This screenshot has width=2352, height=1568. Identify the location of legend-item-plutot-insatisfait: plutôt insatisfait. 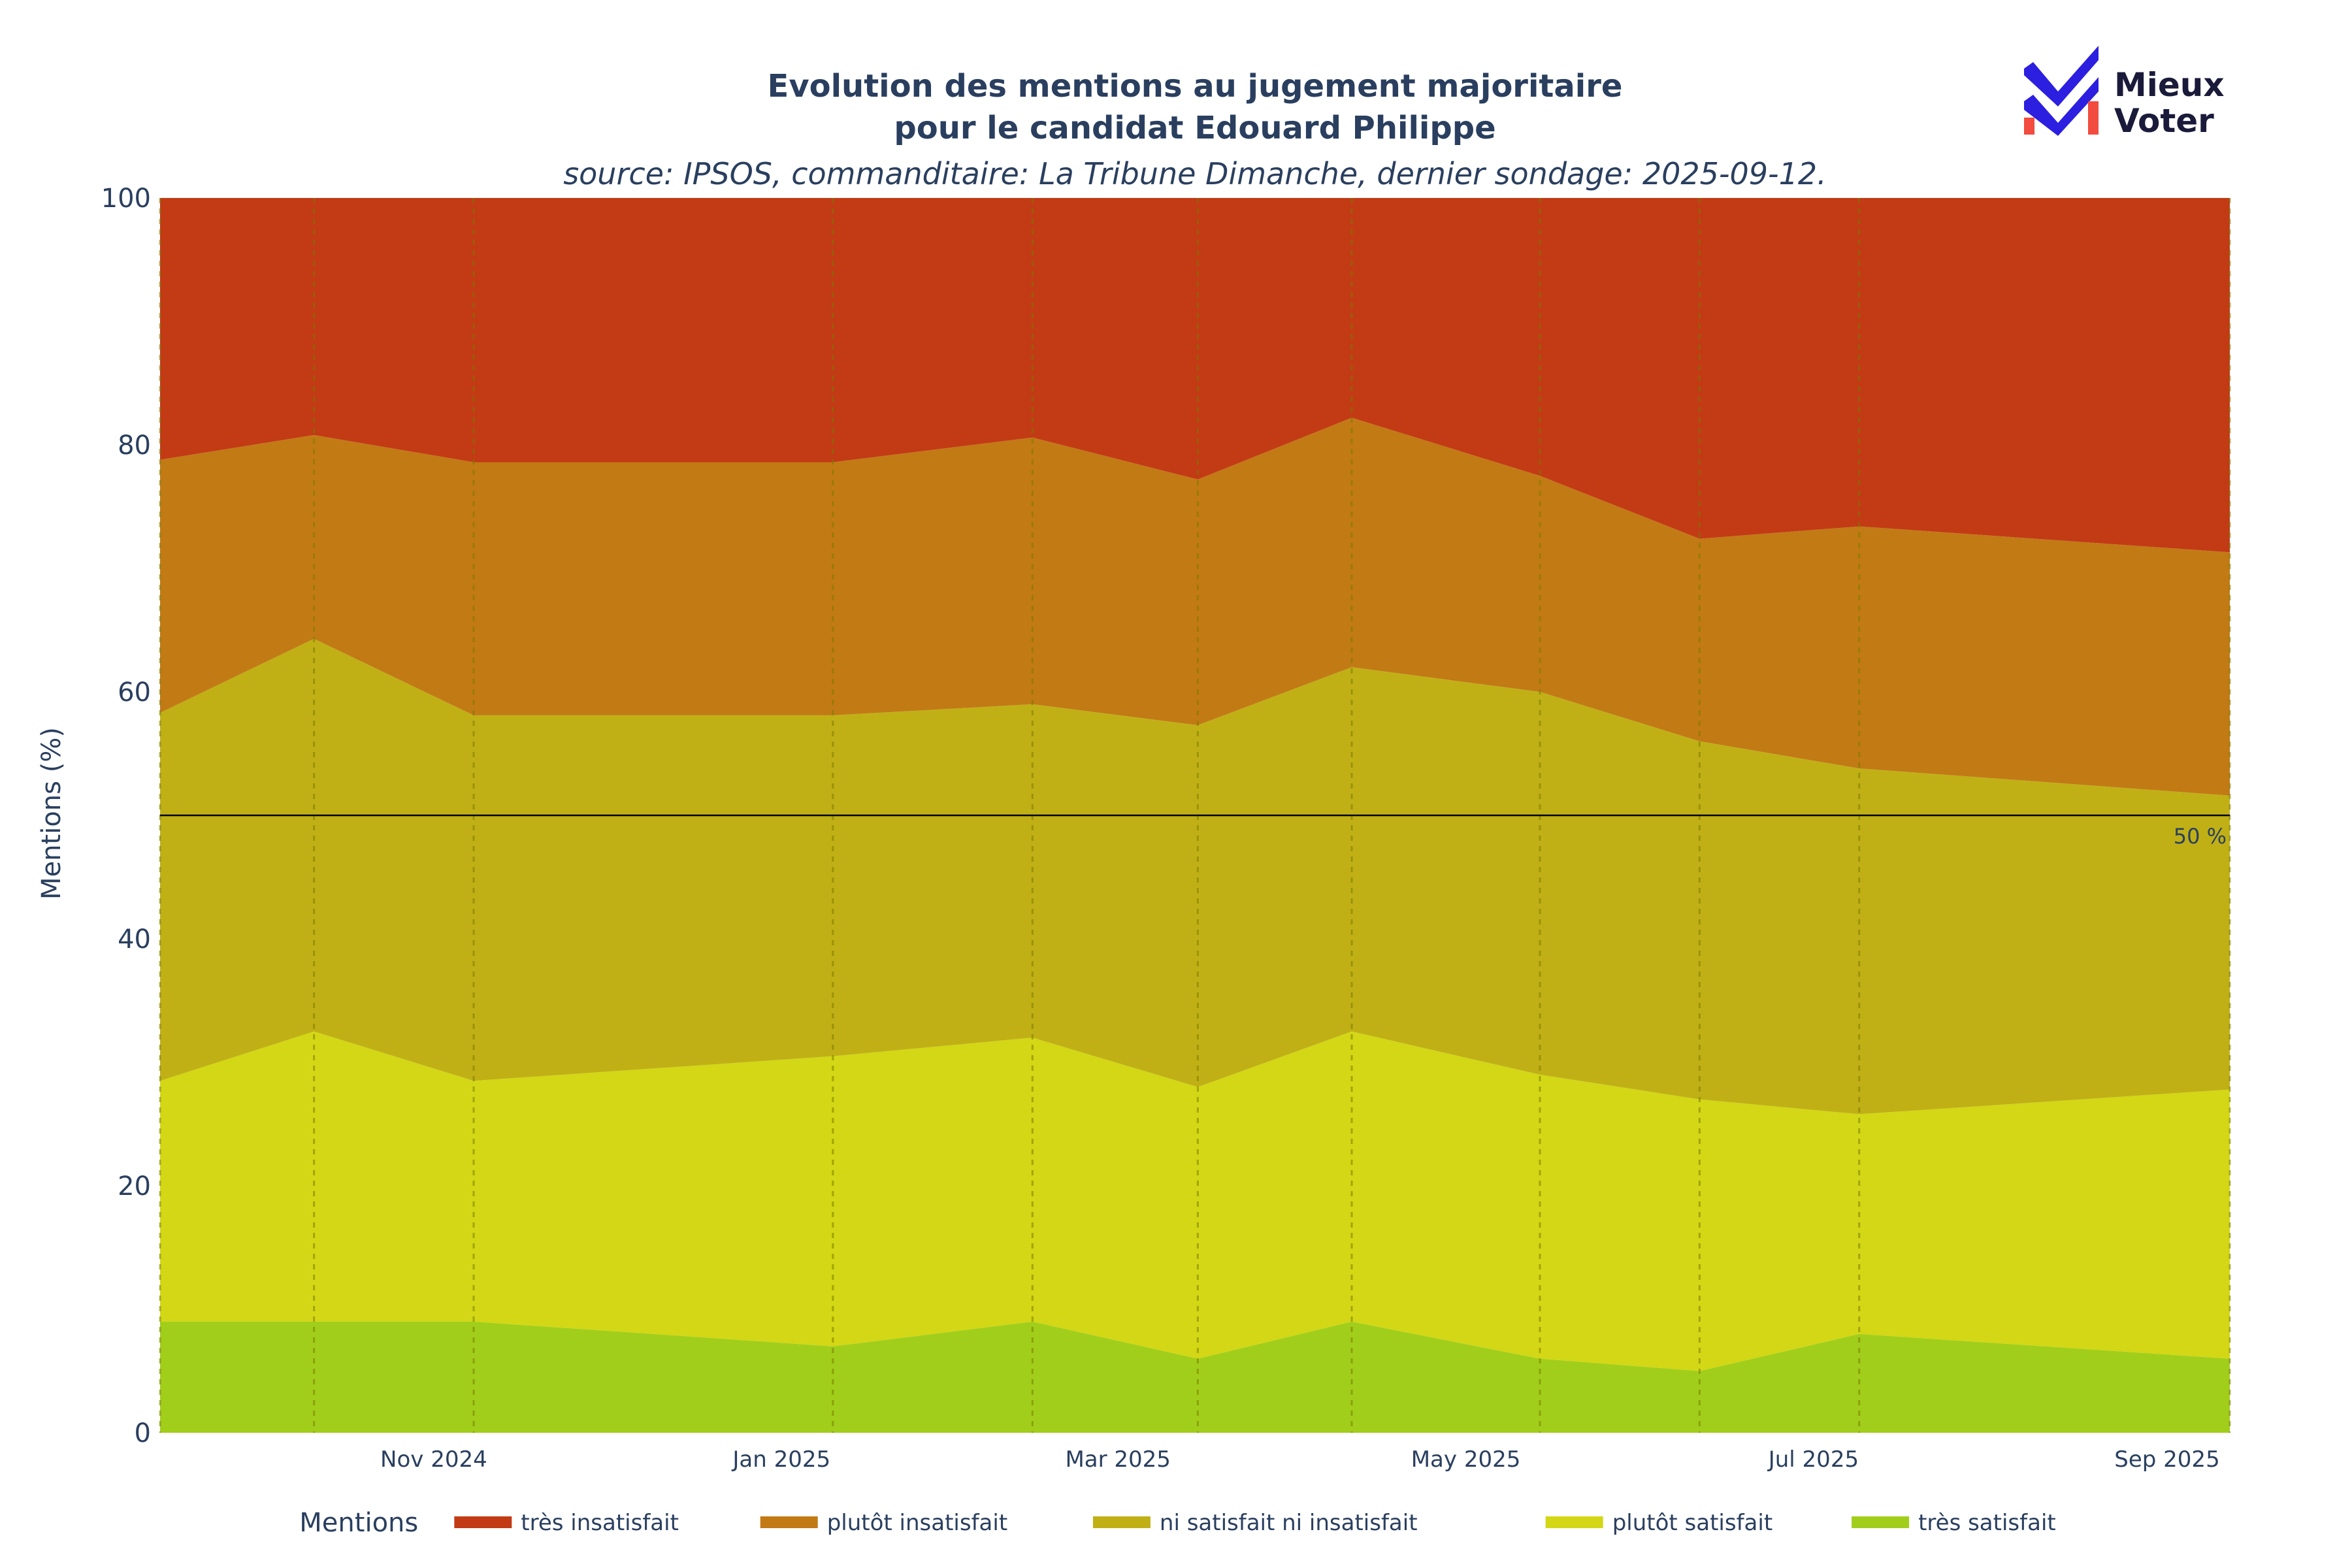
(883, 1523).